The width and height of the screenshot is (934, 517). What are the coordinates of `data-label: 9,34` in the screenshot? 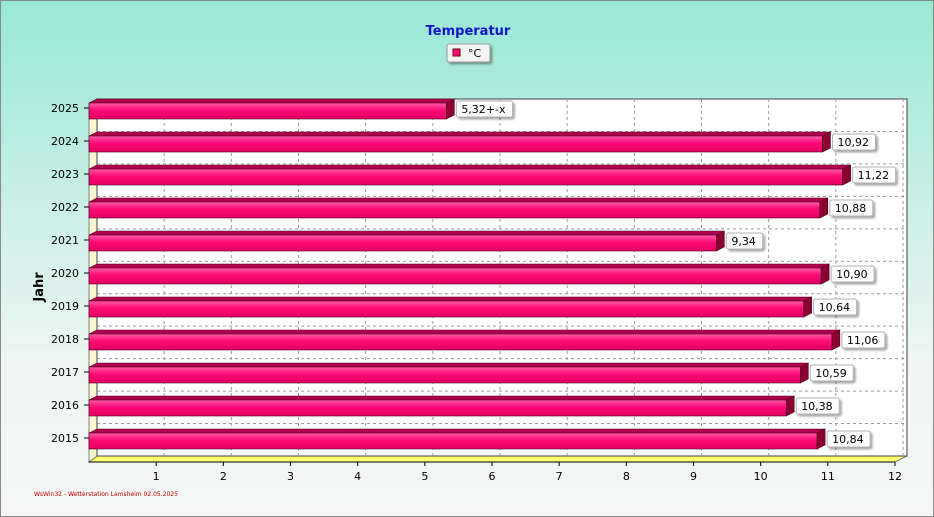 It's located at (743, 241).